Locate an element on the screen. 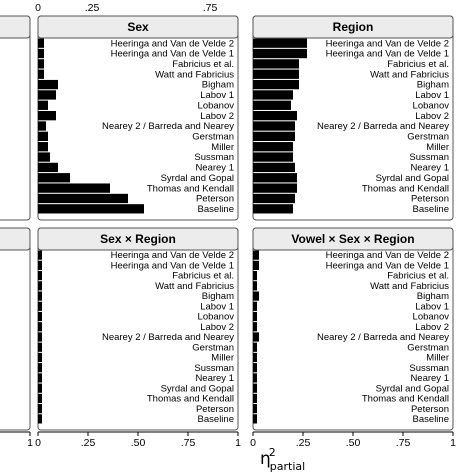  axis-tick-label: .50 is located at coordinates (353, 443).